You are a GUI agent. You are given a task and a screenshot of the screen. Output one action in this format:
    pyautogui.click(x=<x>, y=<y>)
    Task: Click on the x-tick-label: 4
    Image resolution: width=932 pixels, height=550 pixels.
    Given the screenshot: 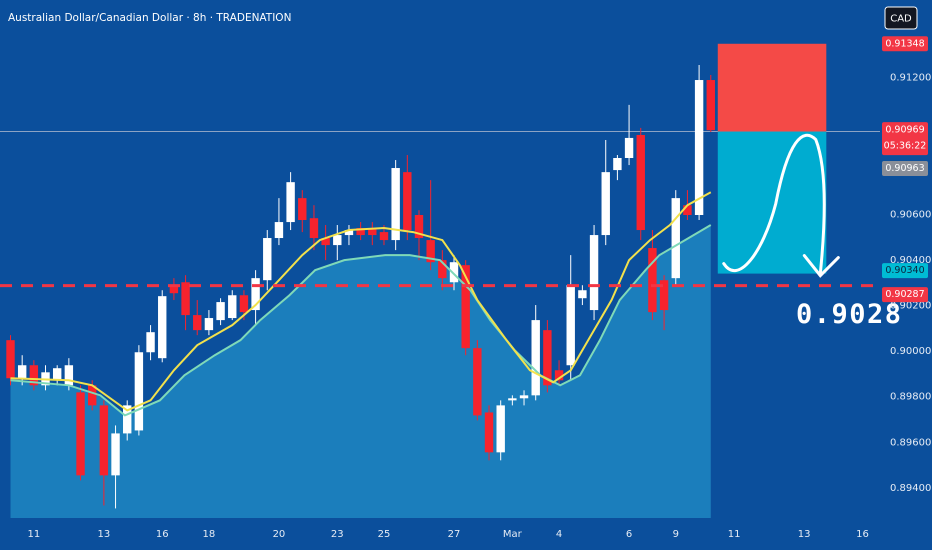 What is the action you would take?
    pyautogui.click(x=559, y=534)
    